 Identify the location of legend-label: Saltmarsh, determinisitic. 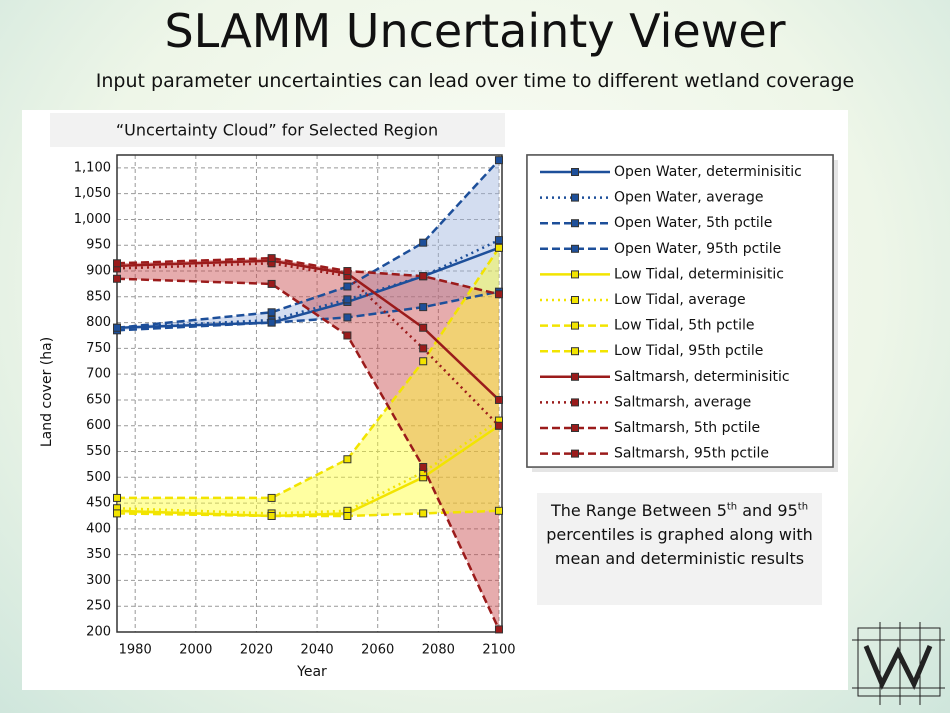
(702, 377).